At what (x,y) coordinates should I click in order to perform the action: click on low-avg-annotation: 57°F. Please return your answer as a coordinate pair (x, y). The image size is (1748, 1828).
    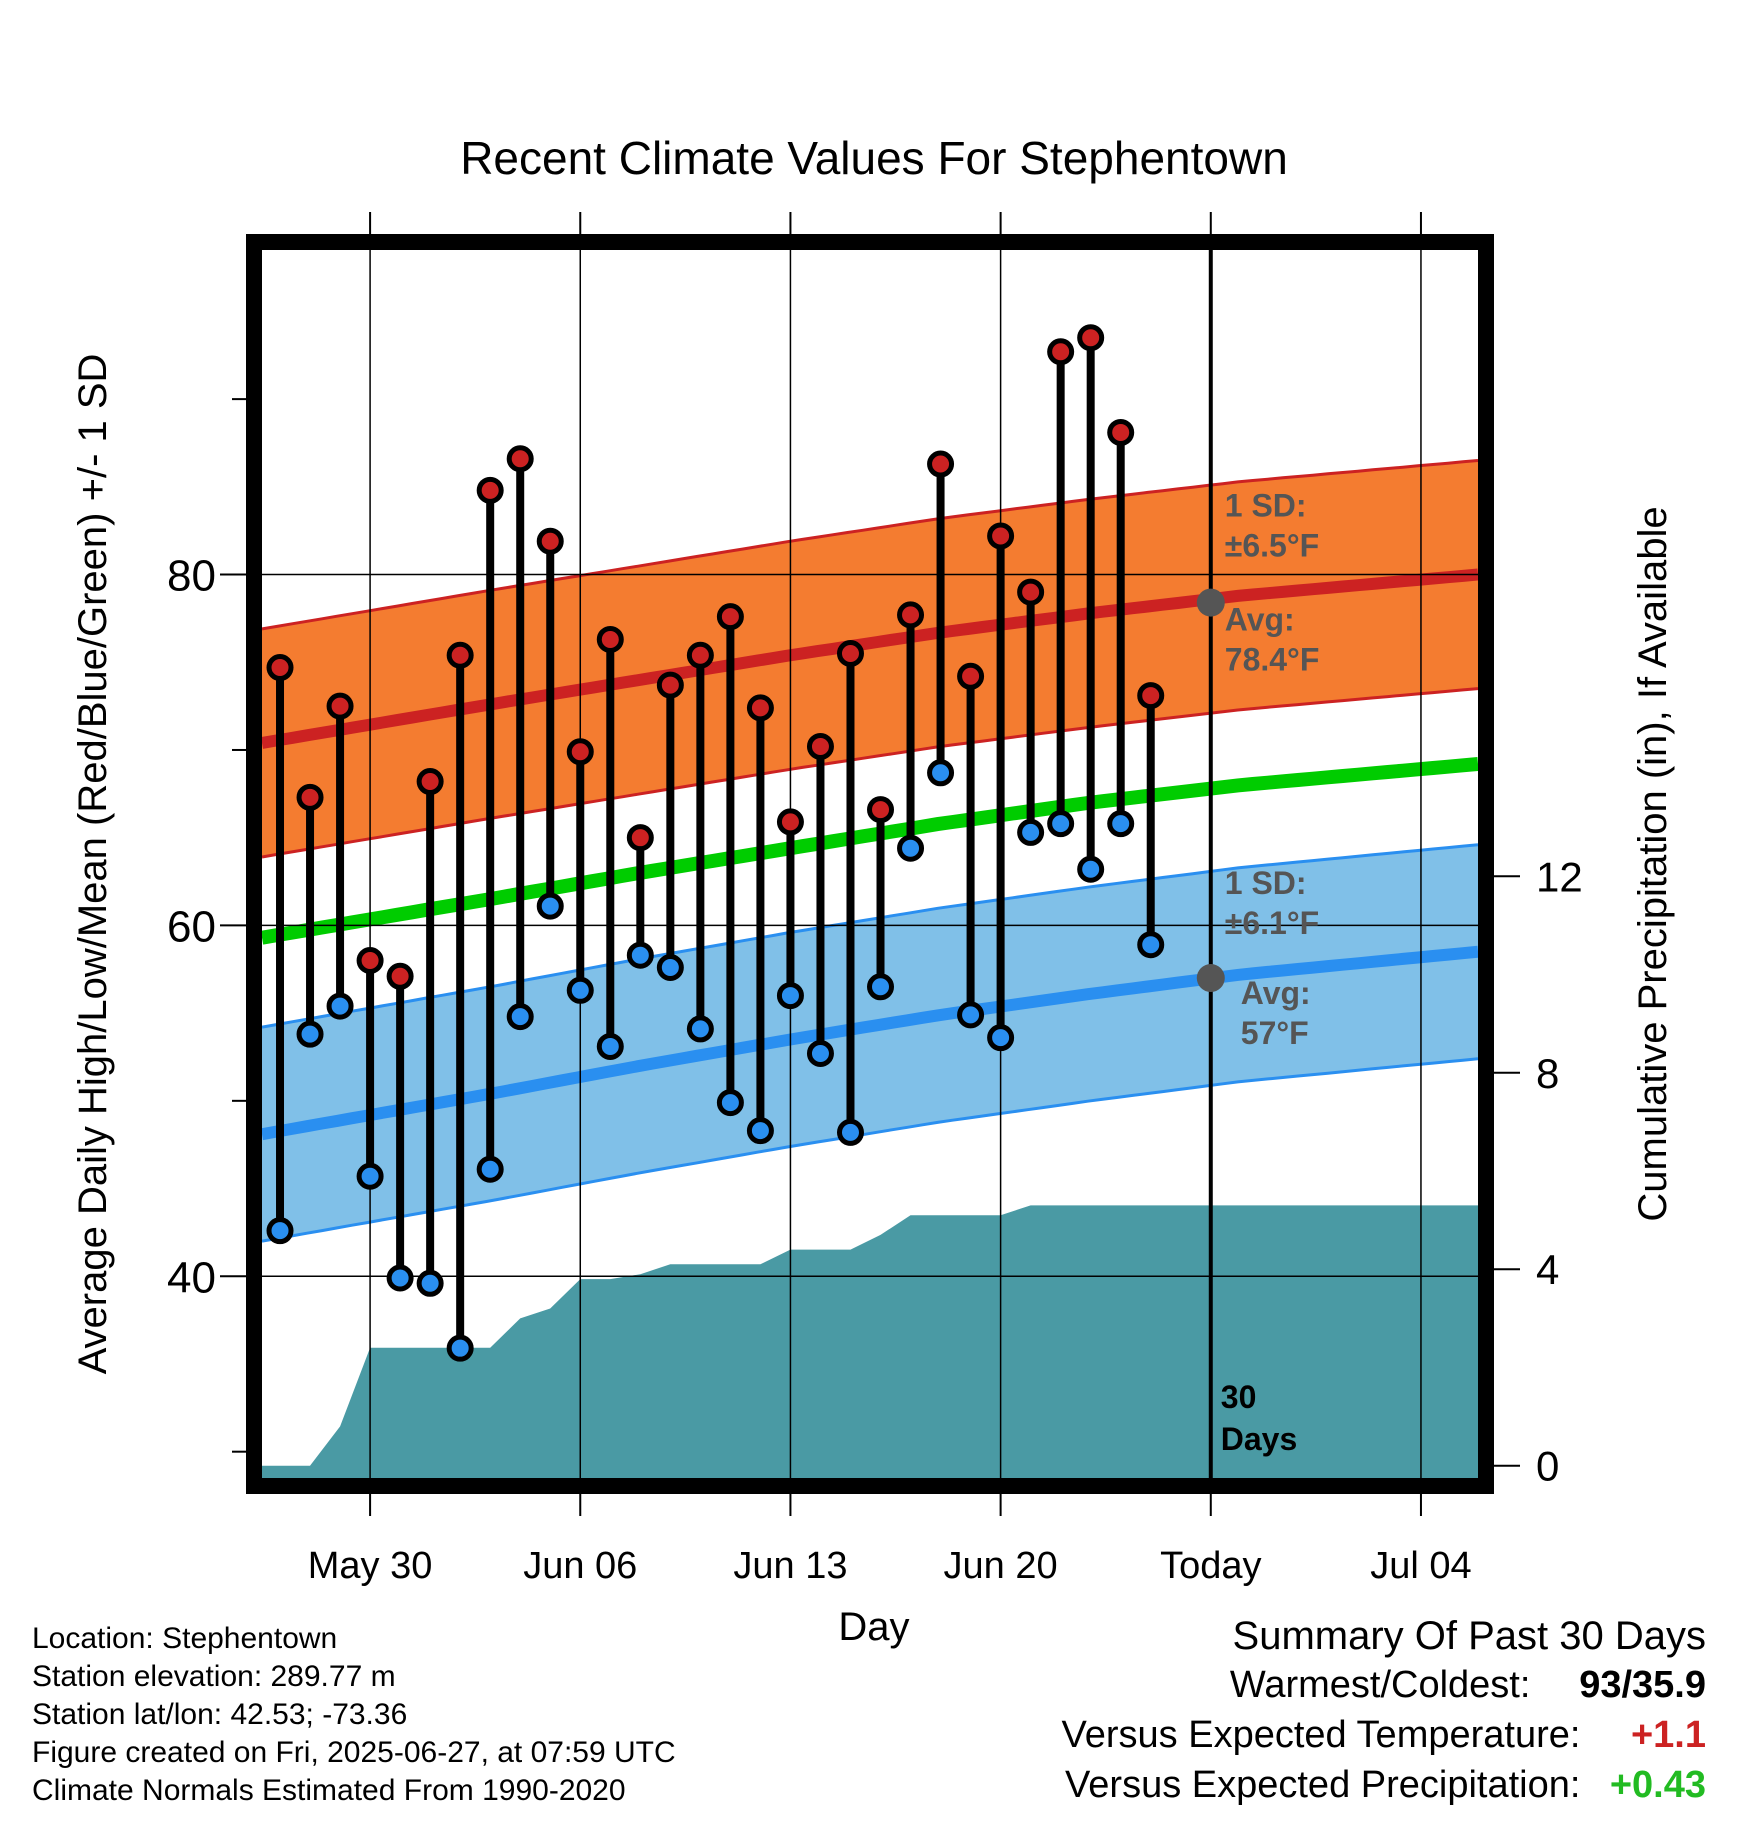
    Looking at the image, I should click on (1275, 1033).